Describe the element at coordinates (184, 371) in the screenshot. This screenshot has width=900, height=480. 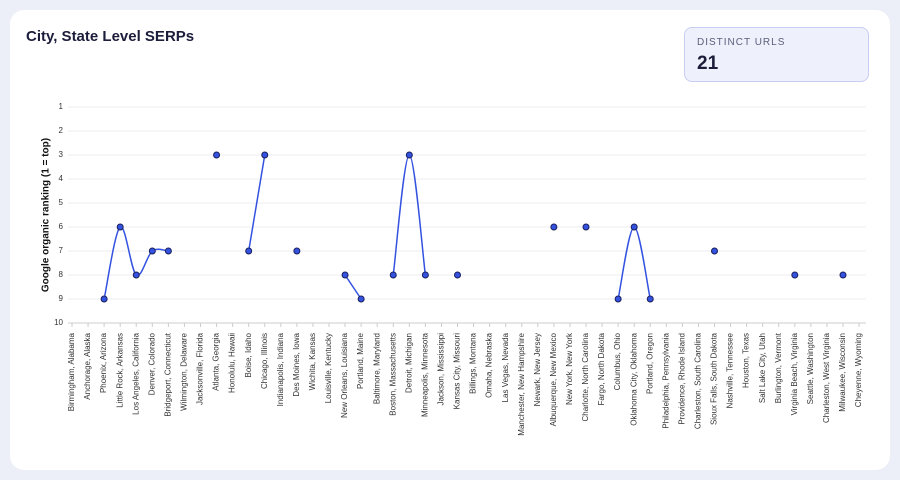
I see `x-tick-label: Wilmington, Delaware` at that location.